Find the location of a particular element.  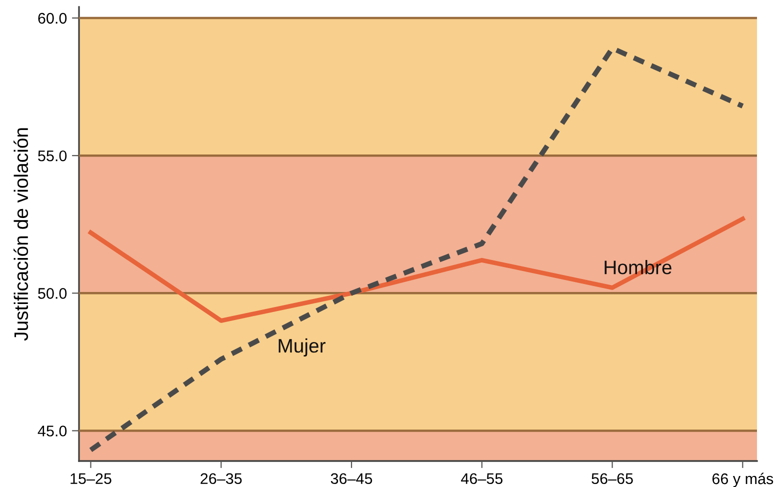

x-tick-label: 66 y más is located at coordinates (743, 479).